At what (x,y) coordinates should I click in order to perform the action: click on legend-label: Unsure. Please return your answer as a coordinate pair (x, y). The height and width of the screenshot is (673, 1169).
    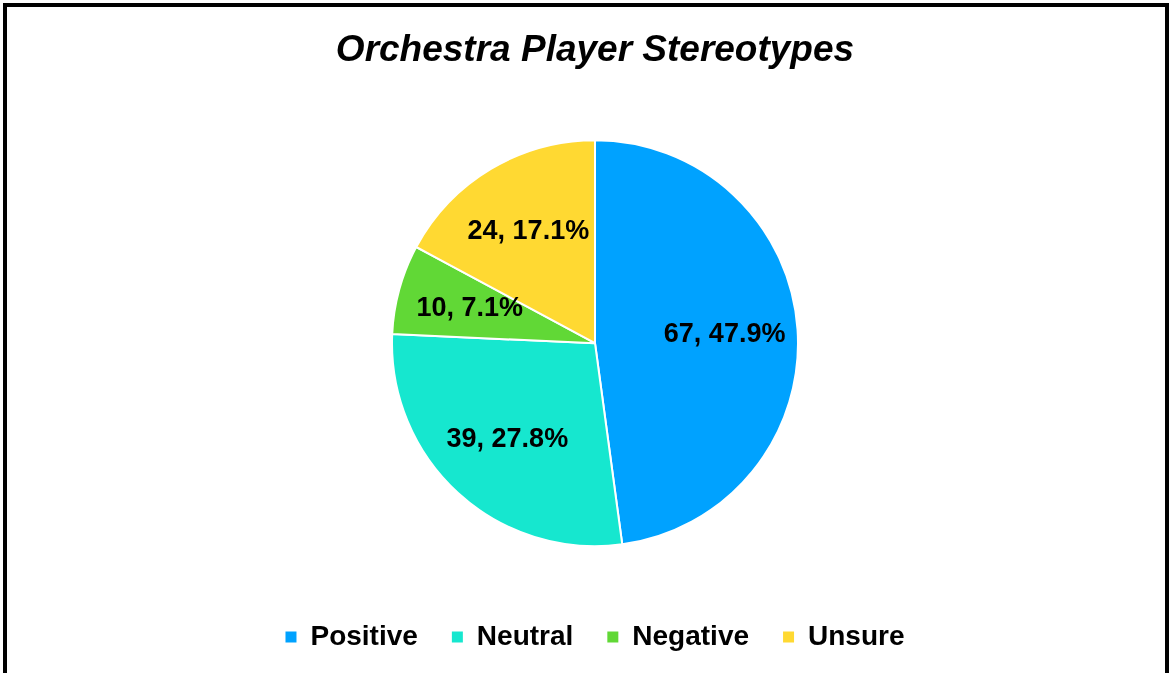
    Looking at the image, I should click on (856, 635).